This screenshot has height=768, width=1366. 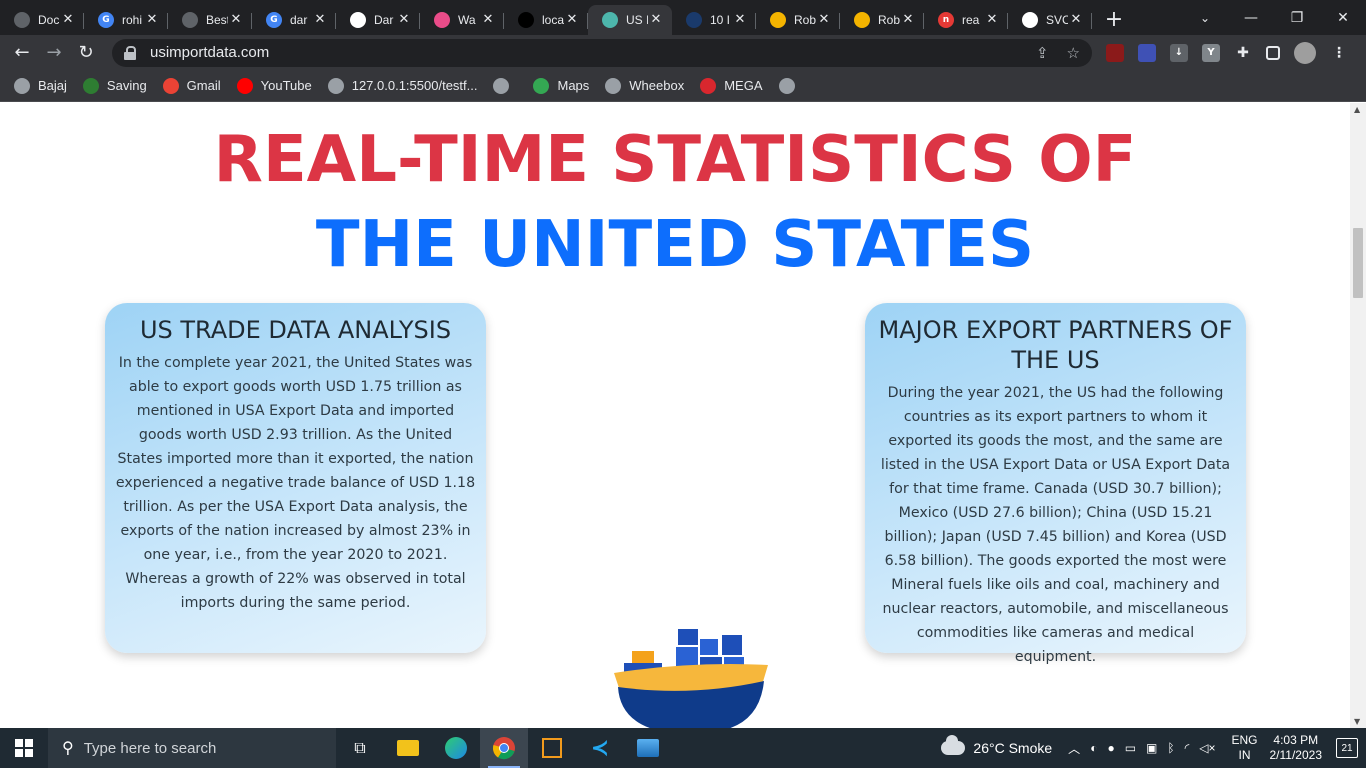 I want to click on weather-text: 26°C Smoke, so click(x=1013, y=748).